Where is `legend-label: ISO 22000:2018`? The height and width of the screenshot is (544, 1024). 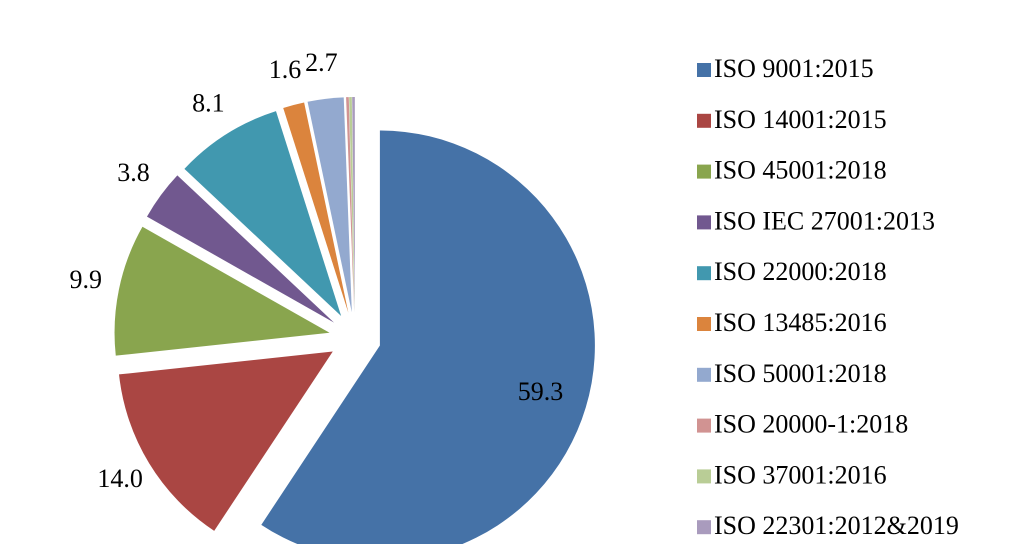
legend-label: ISO 22000:2018 is located at coordinates (800, 271).